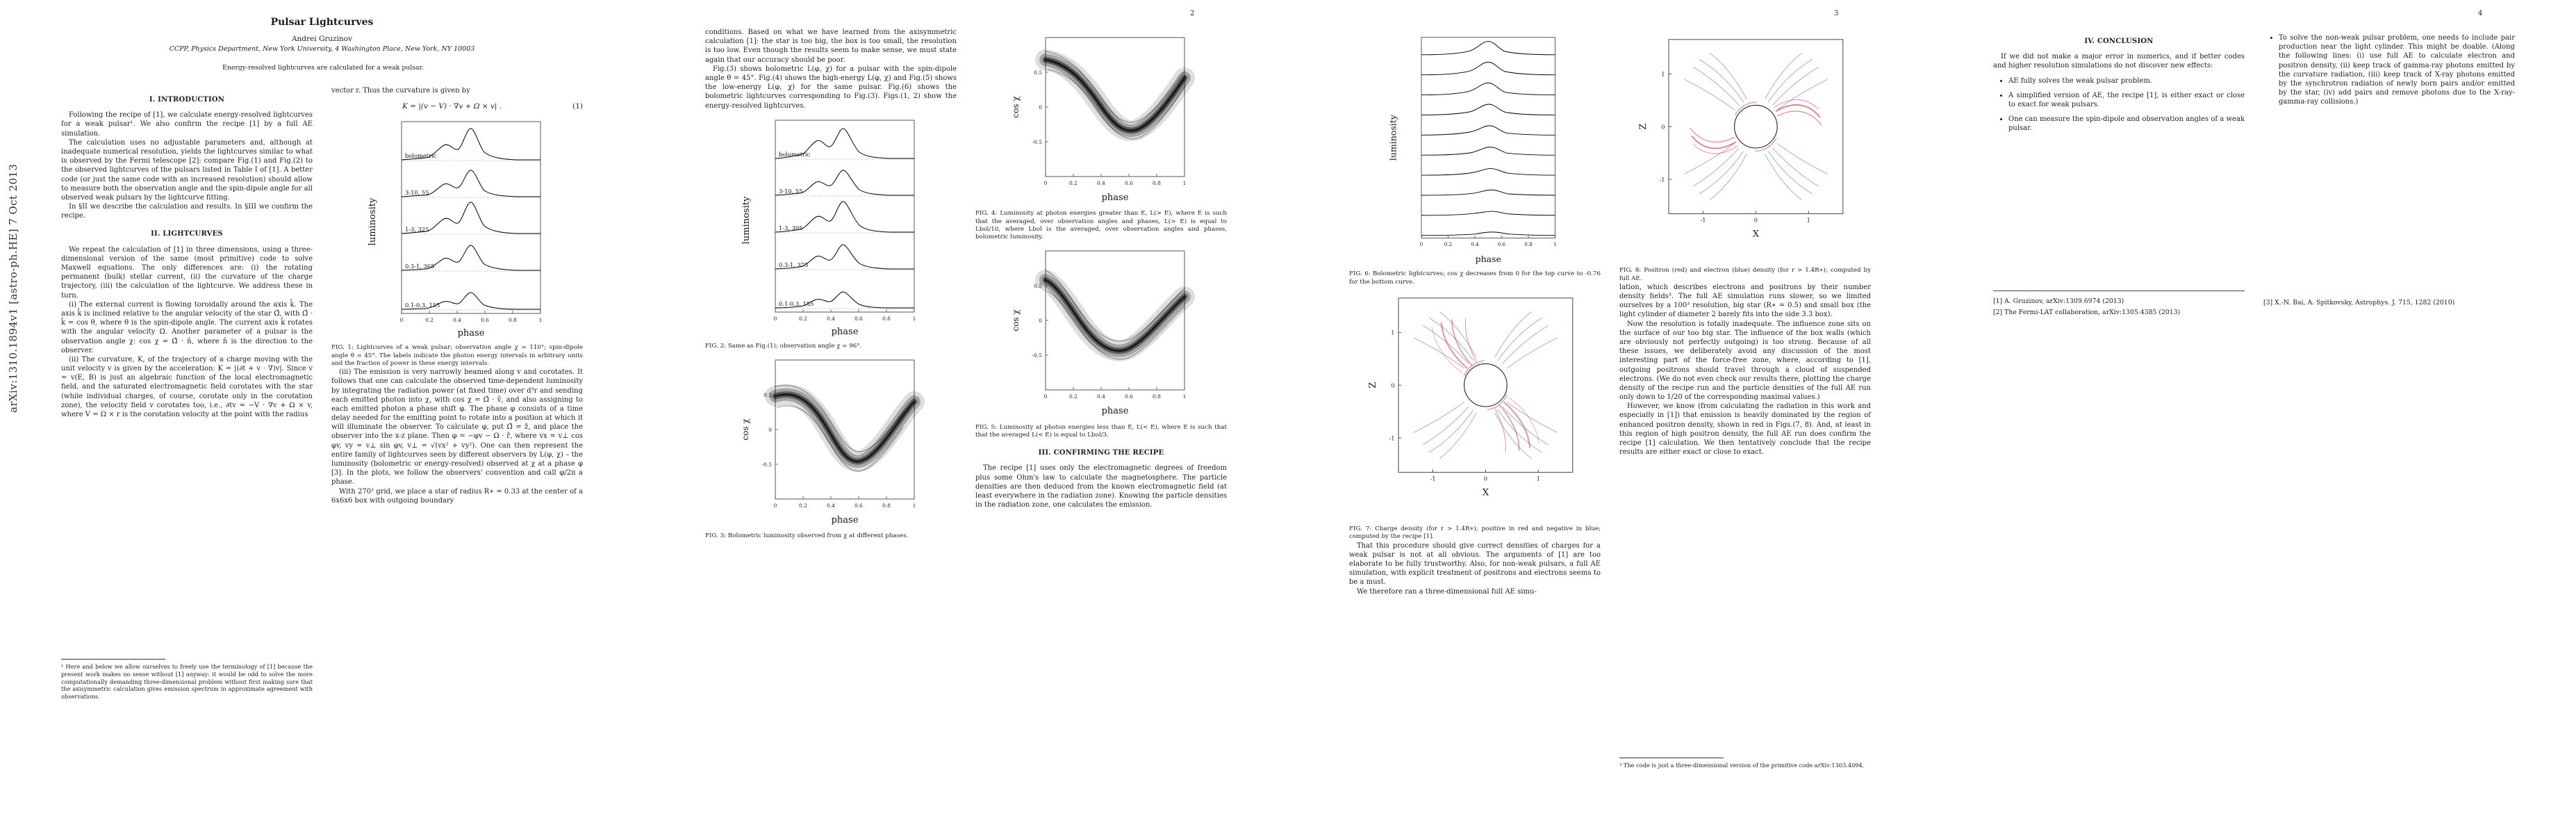 This screenshot has width=2576, height=834. What do you see at coordinates (187, 100) in the screenshot?
I see `section-heading-introduction: I. INTRODUCTION` at bounding box center [187, 100].